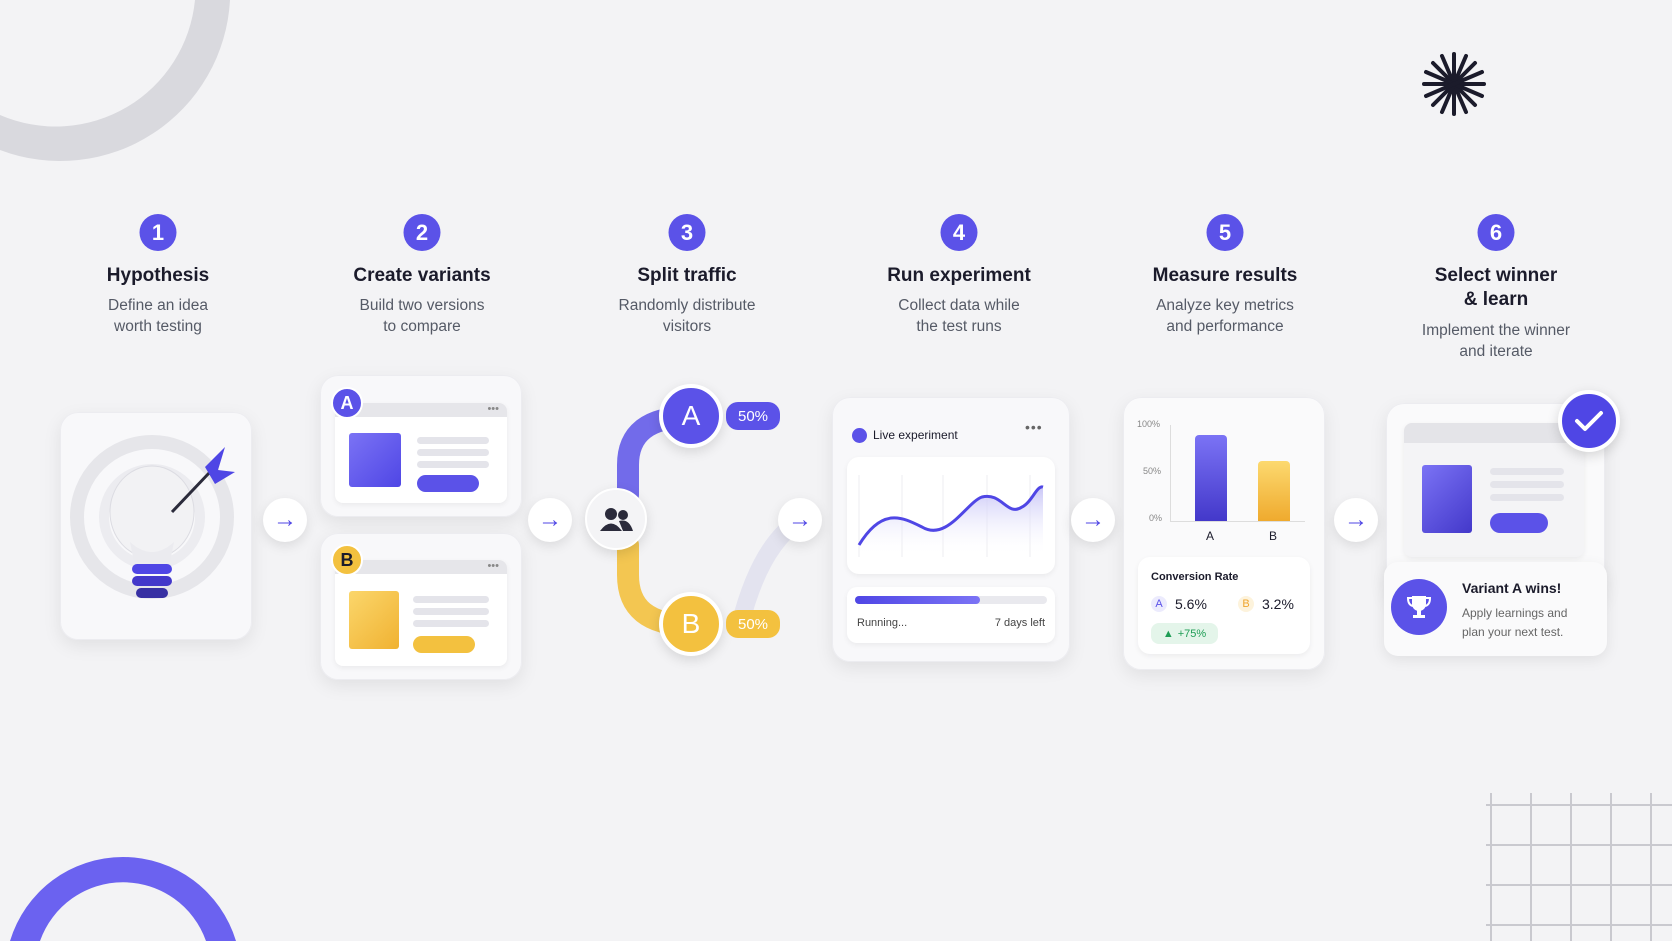 The image size is (1672, 941). Describe the element at coordinates (691, 624) in the screenshot. I see `split-b-node: B` at that location.